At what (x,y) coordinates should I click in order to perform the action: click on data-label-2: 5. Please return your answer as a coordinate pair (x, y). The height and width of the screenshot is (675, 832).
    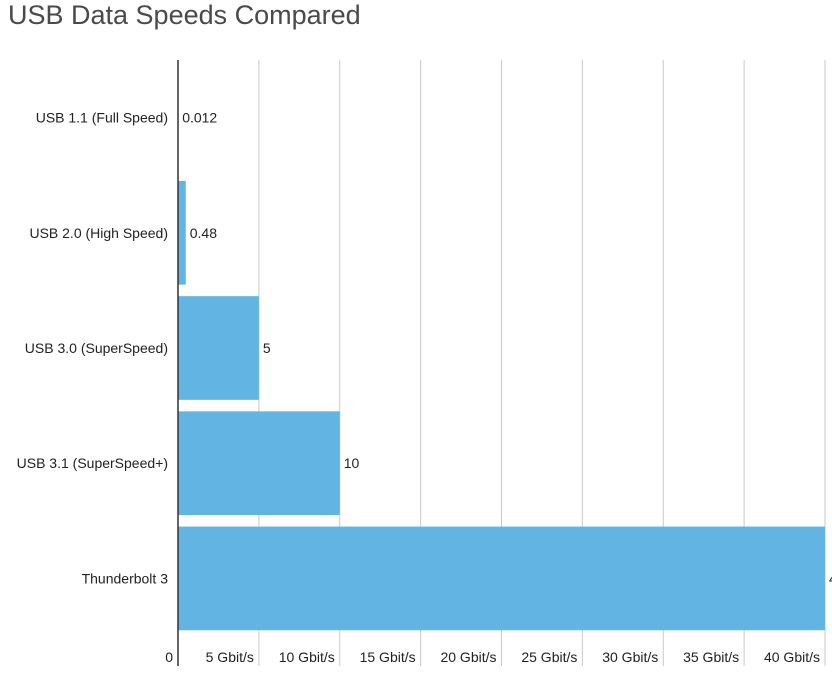
    Looking at the image, I should click on (267, 348).